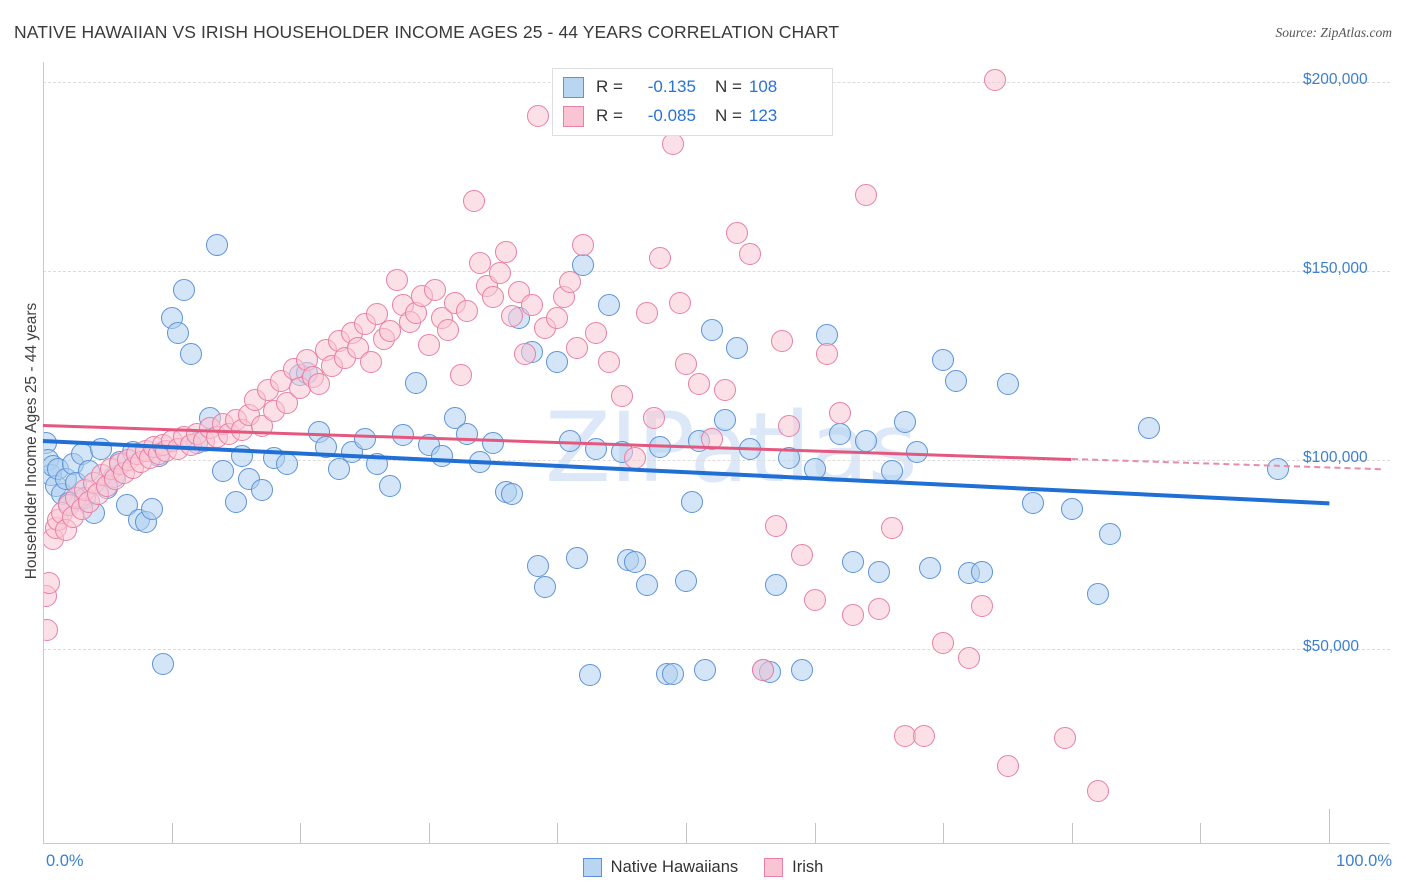 The height and width of the screenshot is (892, 1406). I want to click on y-tick-label: $150,000, so click(1335, 268).